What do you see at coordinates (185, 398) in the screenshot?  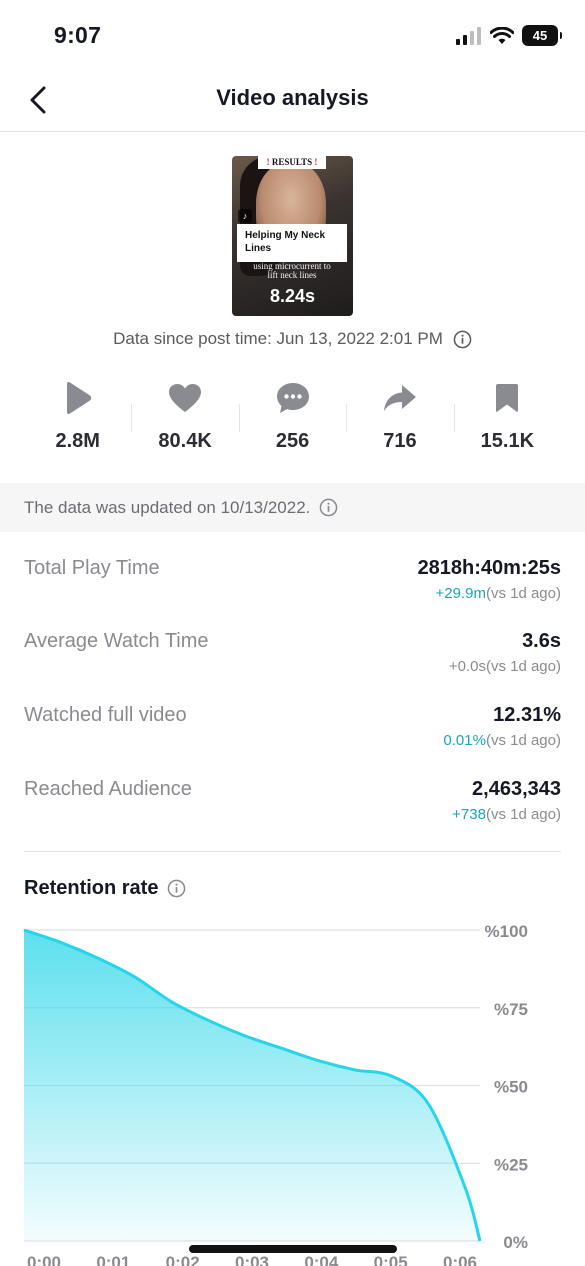 I see `heart-icon` at bounding box center [185, 398].